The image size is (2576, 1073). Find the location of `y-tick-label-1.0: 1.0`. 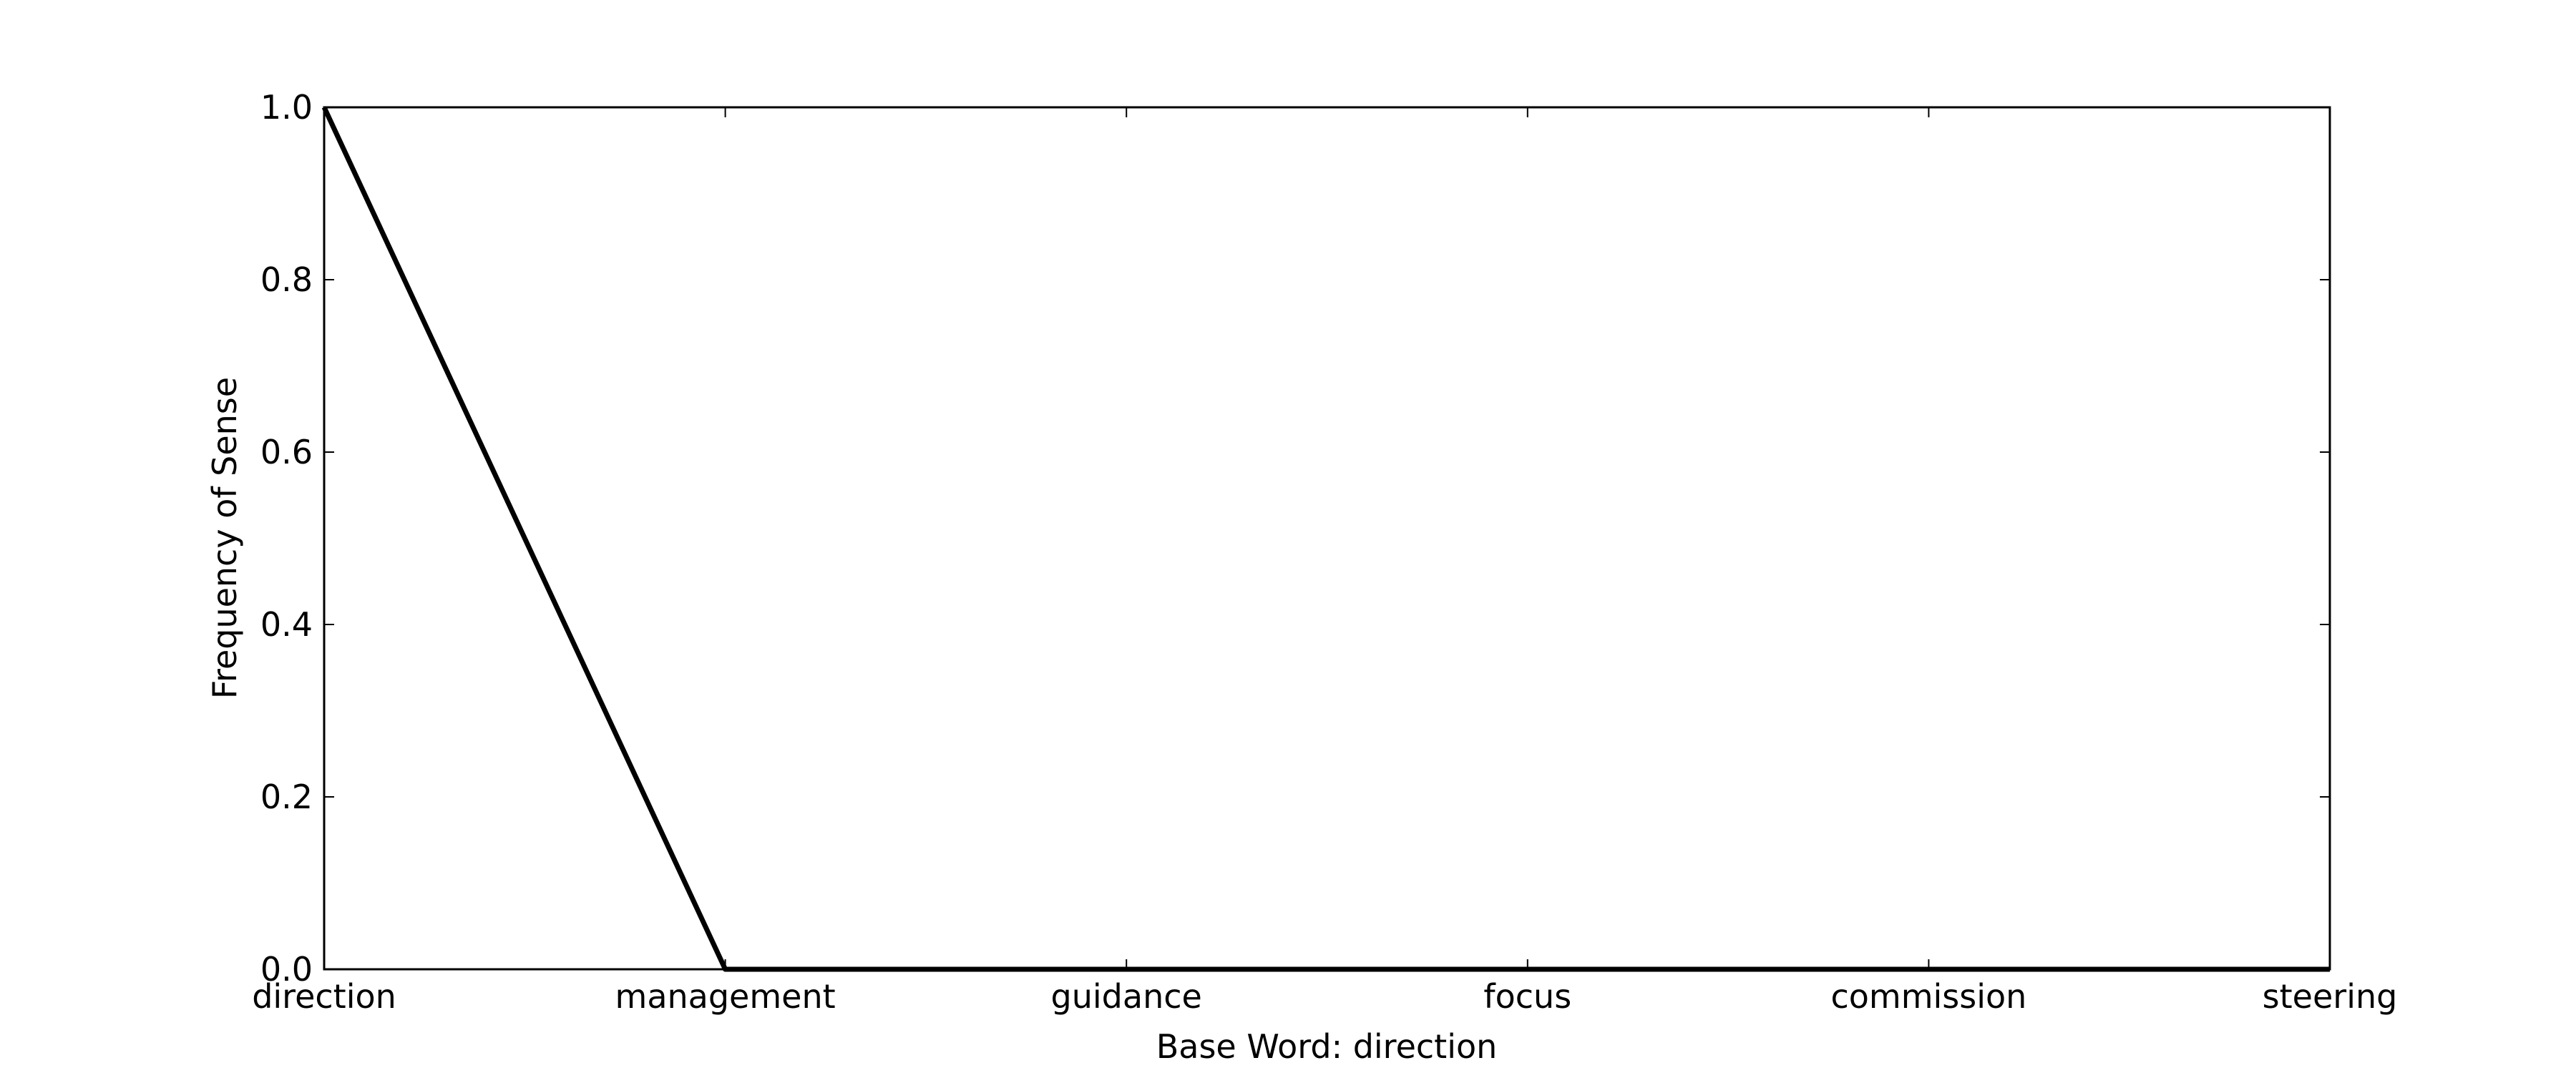

y-tick-label-1.0: 1.0 is located at coordinates (286, 108).